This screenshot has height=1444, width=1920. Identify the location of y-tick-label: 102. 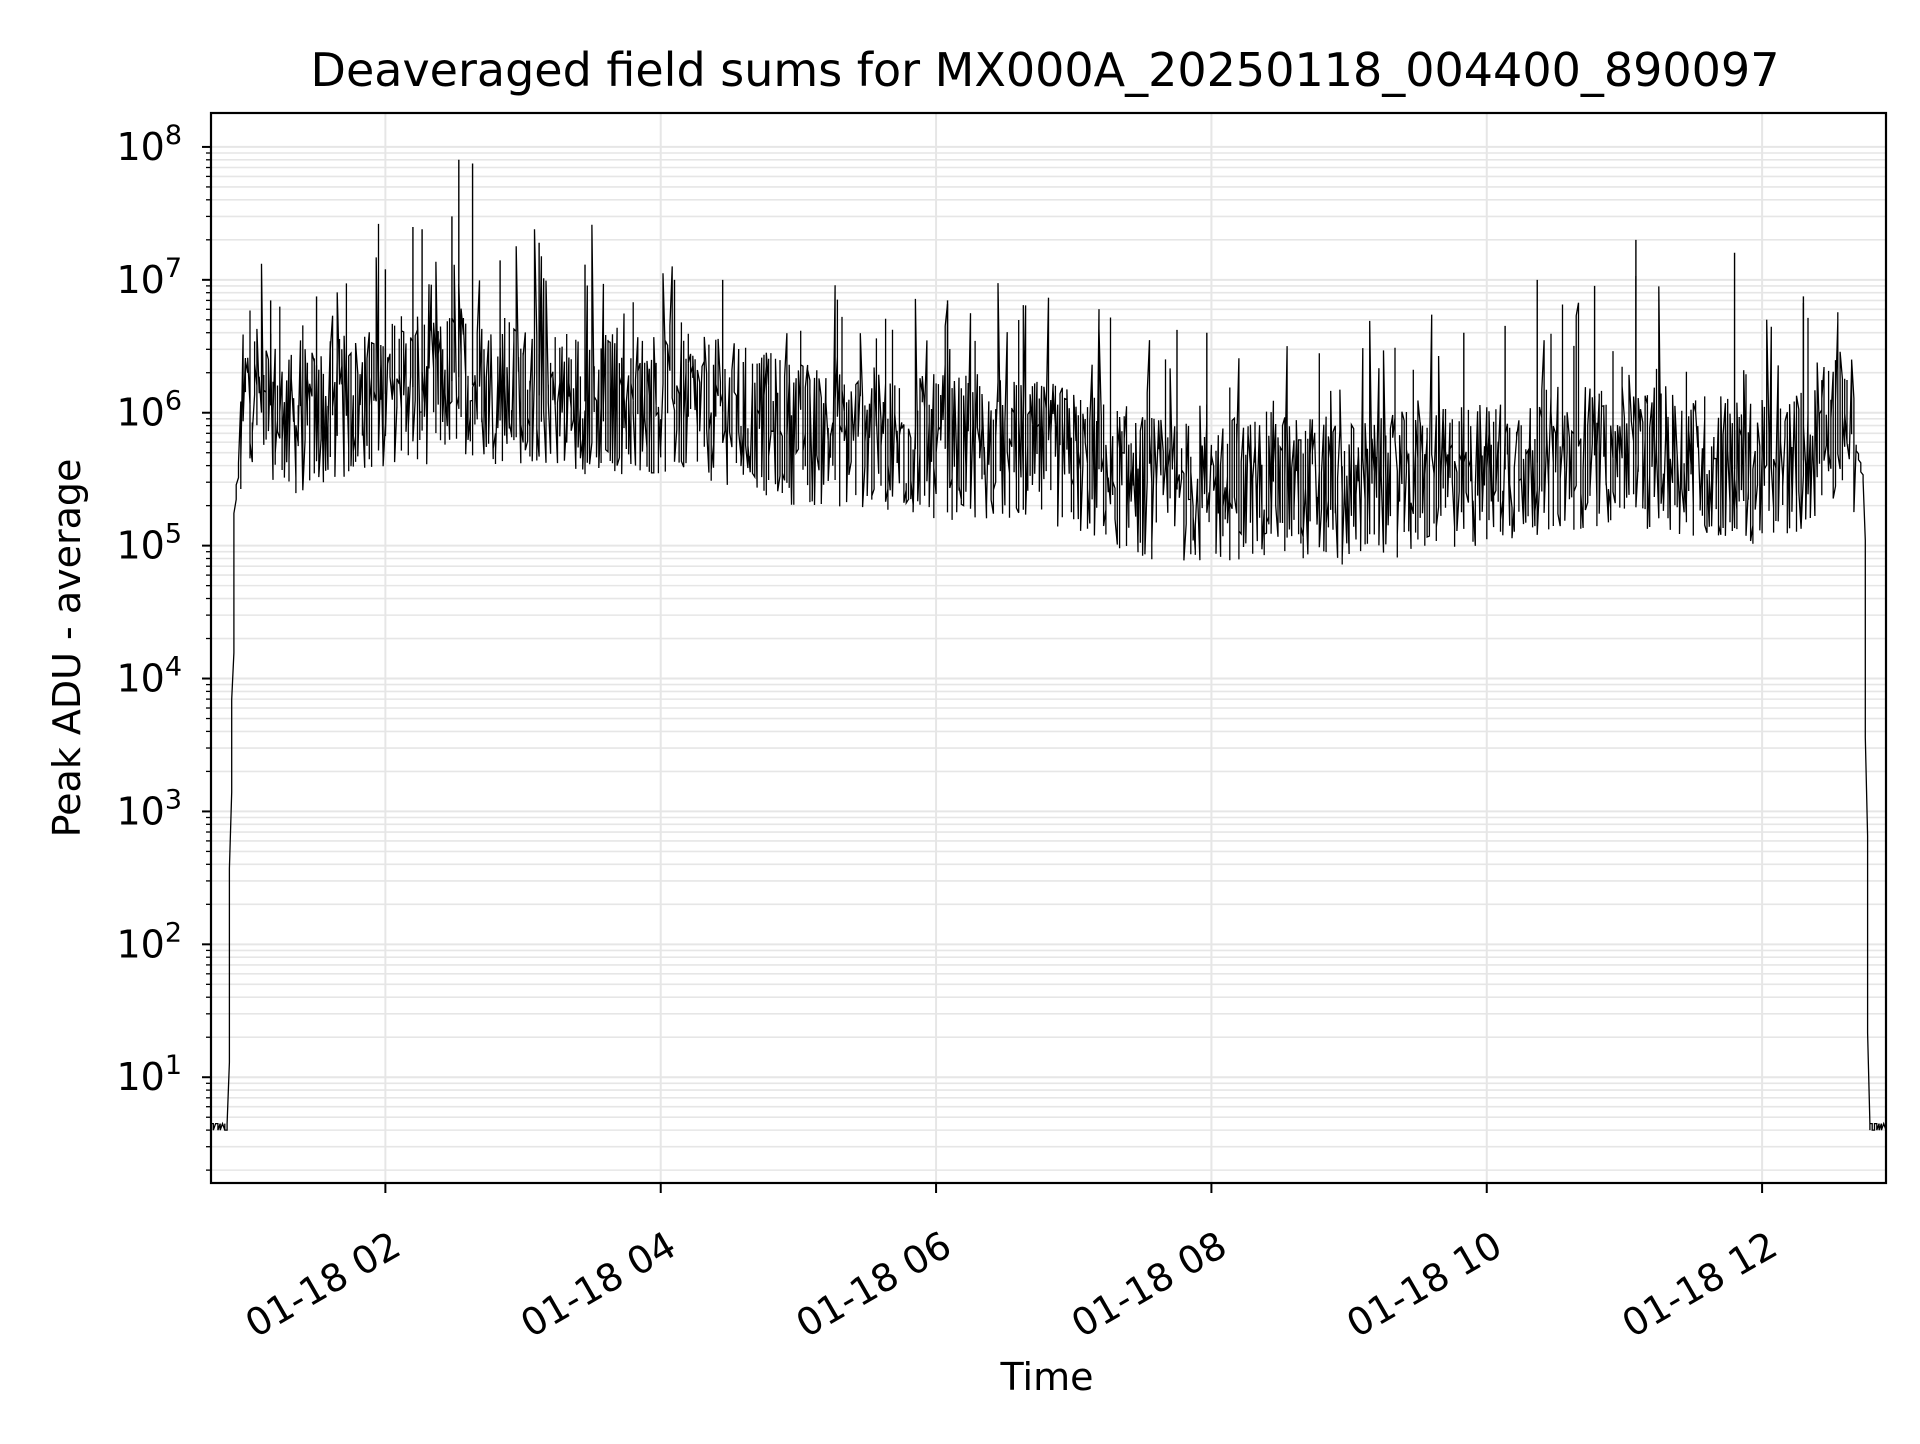
(149, 941).